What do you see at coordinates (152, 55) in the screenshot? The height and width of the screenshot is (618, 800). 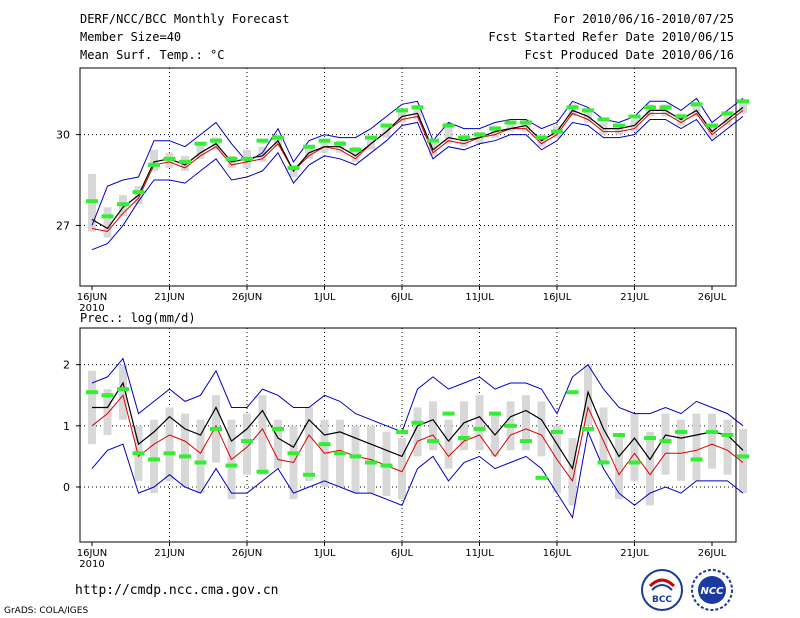 I see `variable-label: Mean Surf. Temp.: °C` at bounding box center [152, 55].